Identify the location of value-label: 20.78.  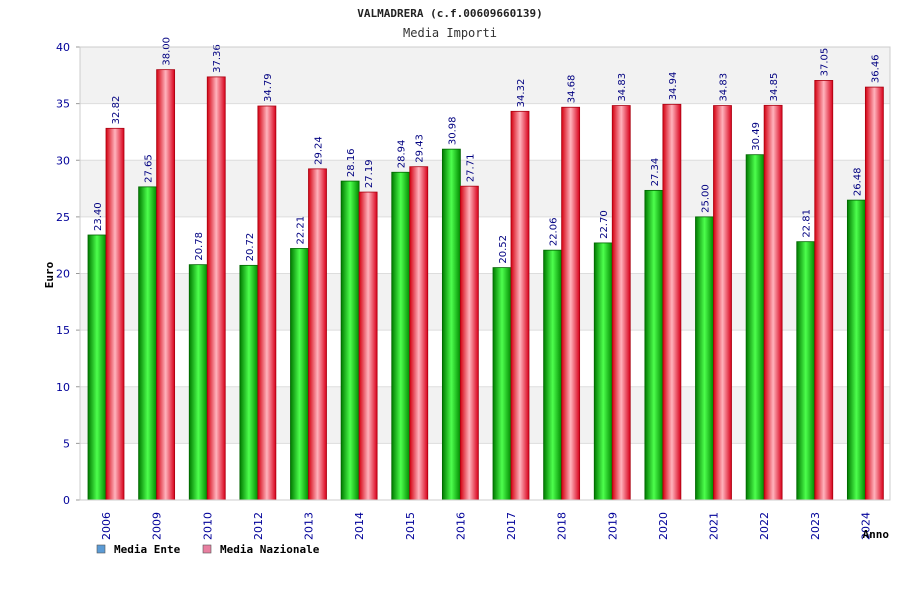
(199, 246).